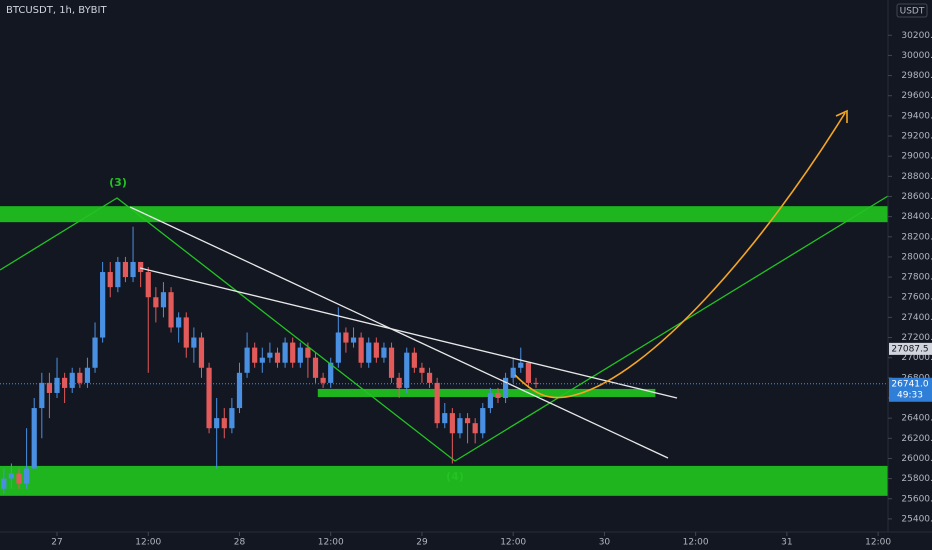  I want to click on projection-arrowhead, so click(841, 116).